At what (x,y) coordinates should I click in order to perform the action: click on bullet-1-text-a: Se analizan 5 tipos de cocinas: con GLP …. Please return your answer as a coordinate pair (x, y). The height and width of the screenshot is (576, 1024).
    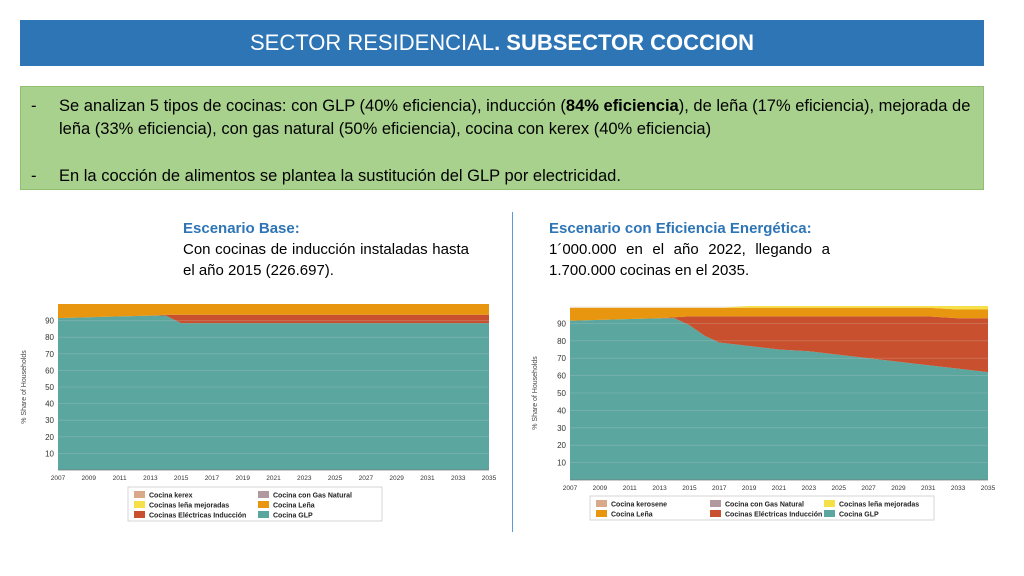
    Looking at the image, I should click on (312, 106).